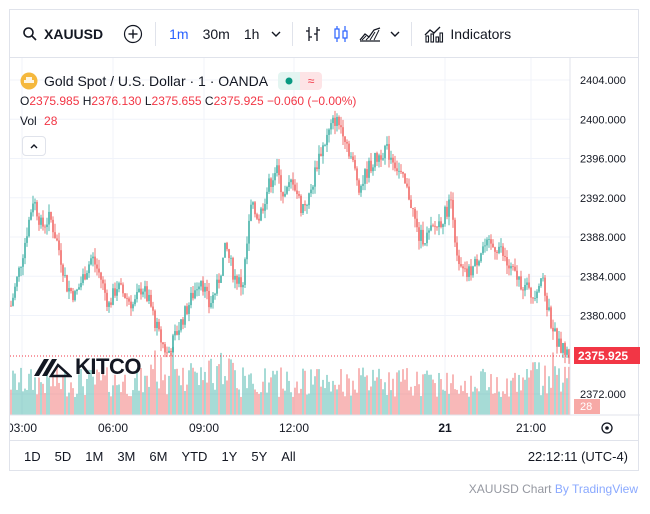 Image resolution: width=650 pixels, height=514 pixels. What do you see at coordinates (288, 456) in the screenshot?
I see `range-all: All` at bounding box center [288, 456].